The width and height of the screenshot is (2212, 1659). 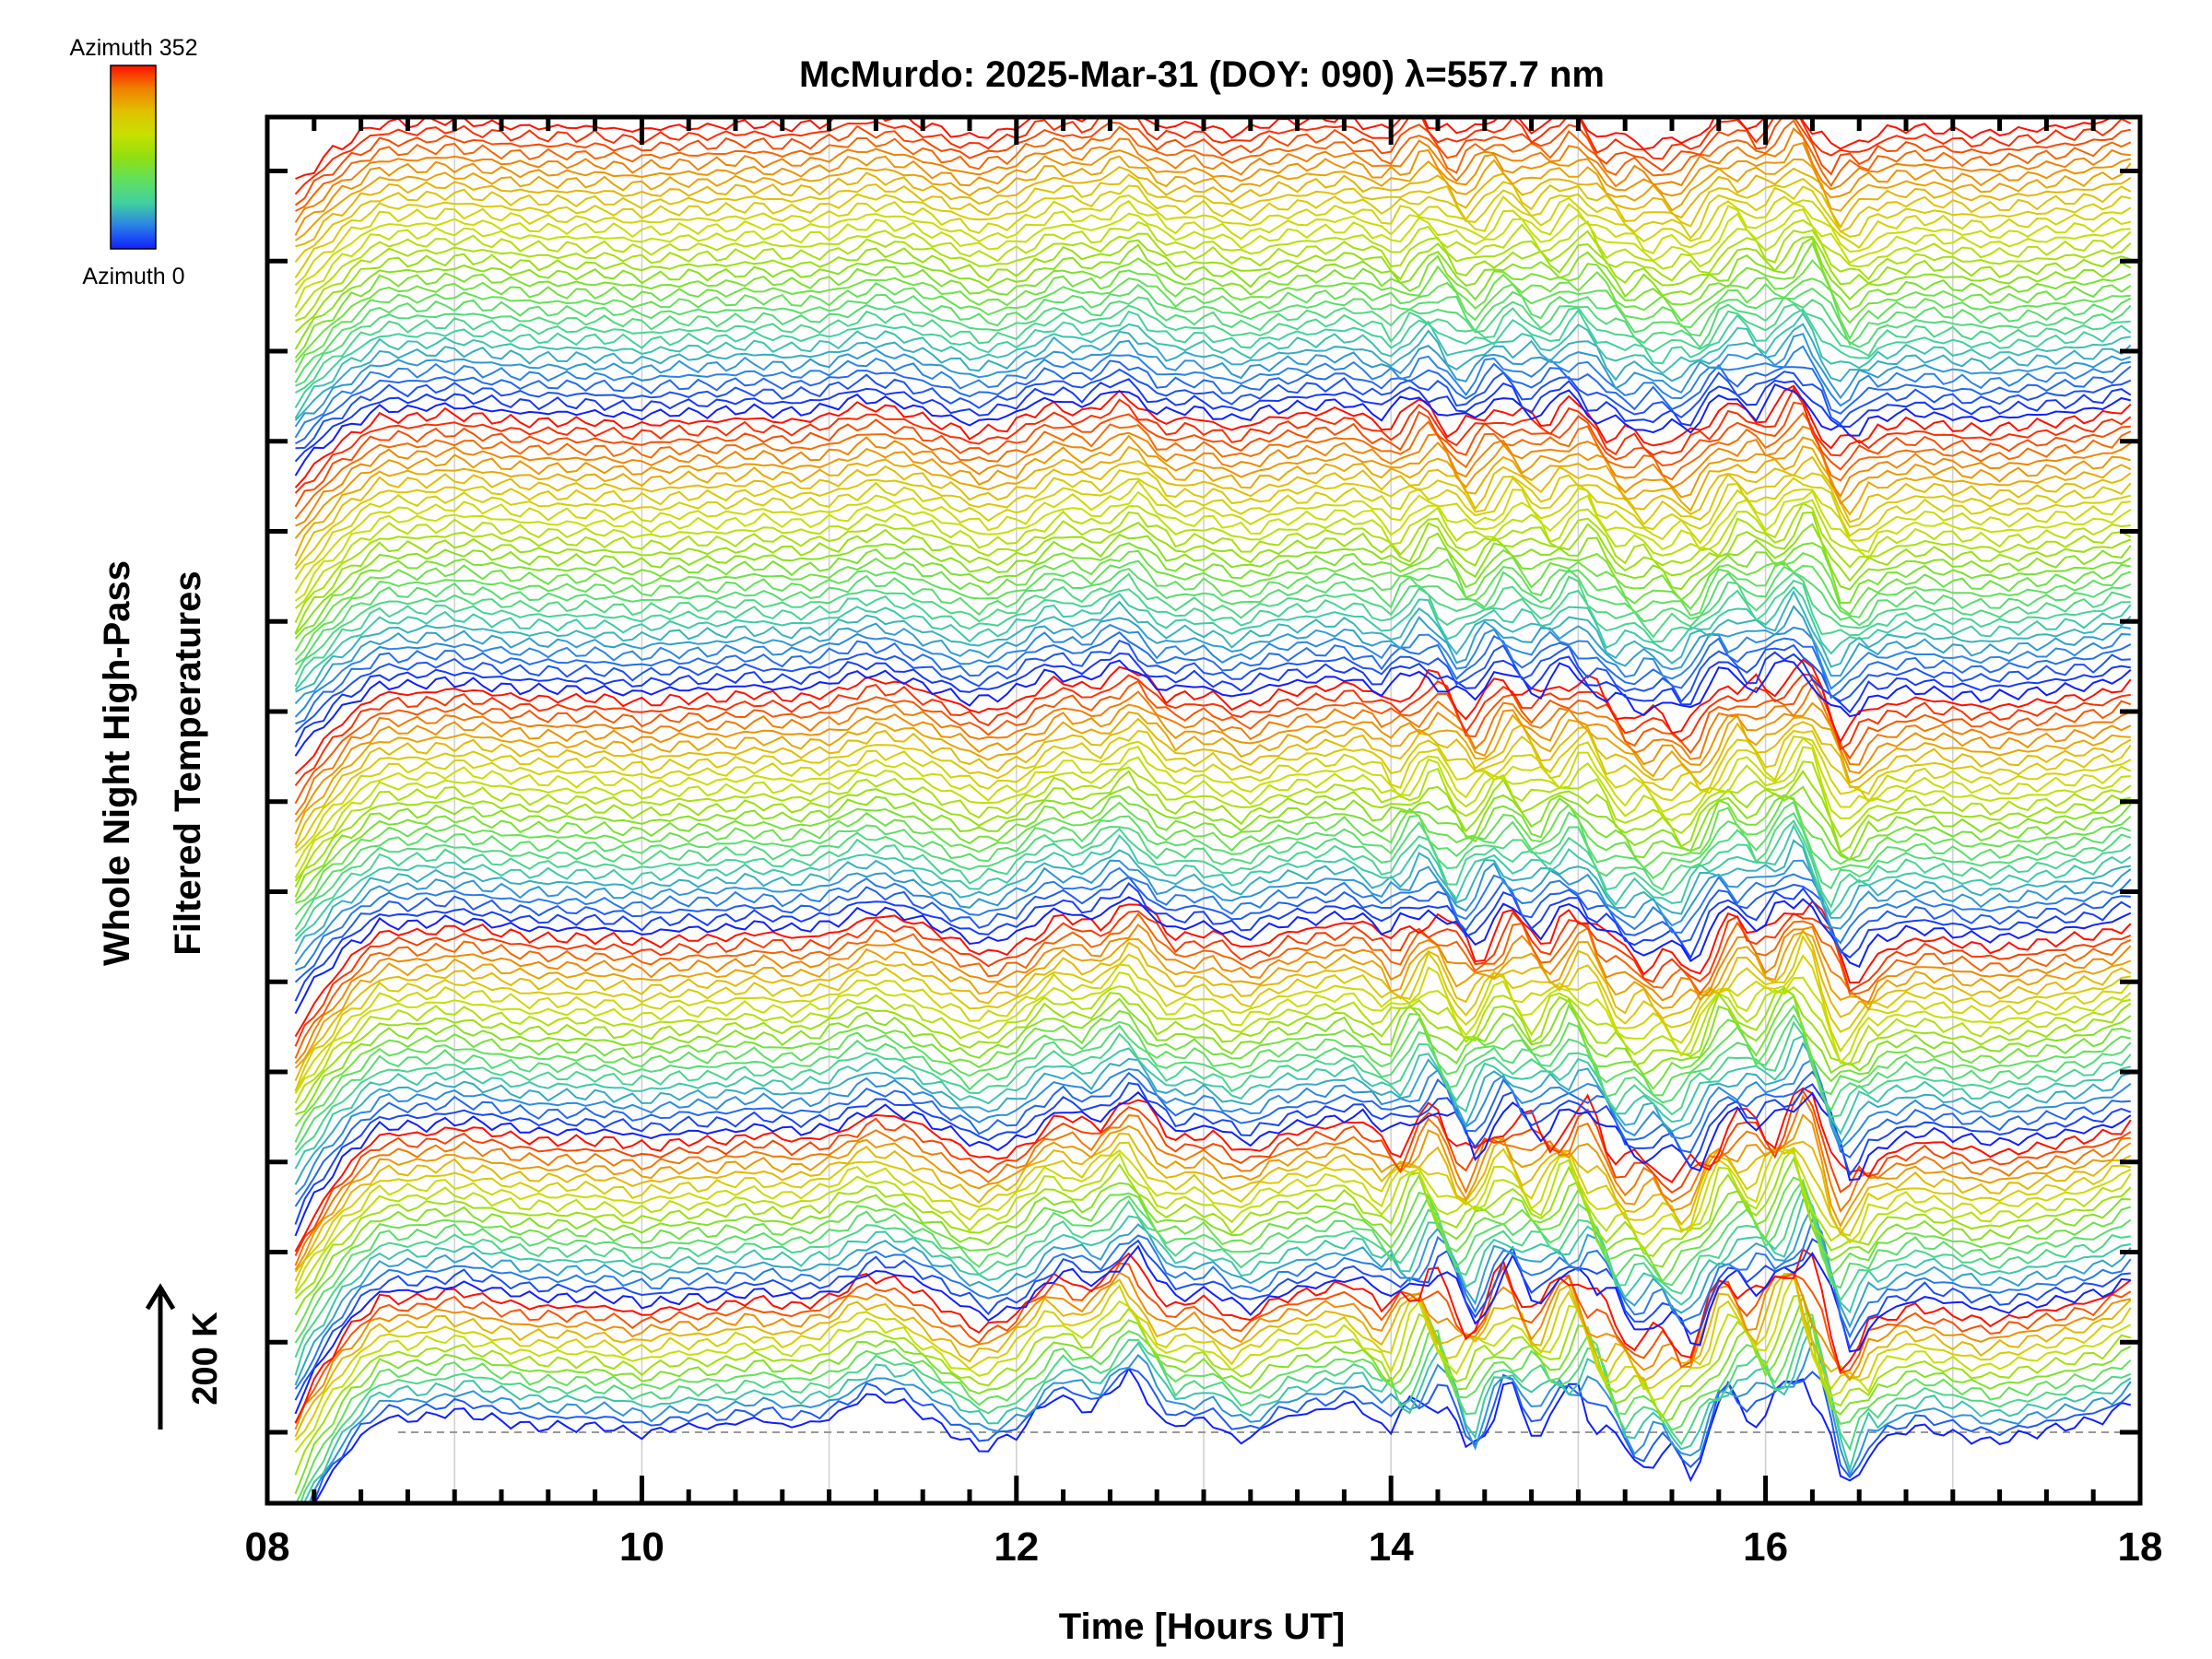 What do you see at coordinates (642, 1547) in the screenshot?
I see `x-tick-label: 10` at bounding box center [642, 1547].